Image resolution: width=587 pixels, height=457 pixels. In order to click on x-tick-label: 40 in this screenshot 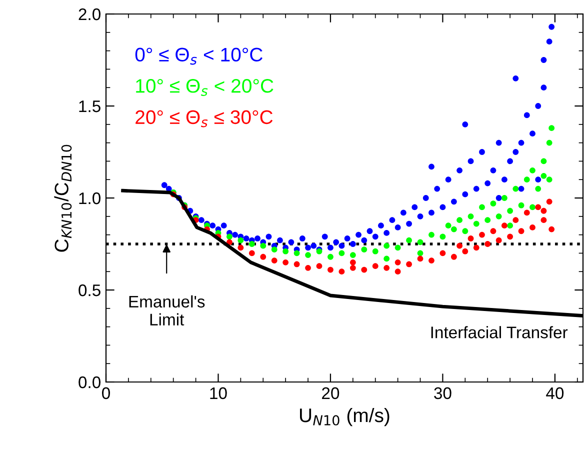, I will do `click(555, 393)`.